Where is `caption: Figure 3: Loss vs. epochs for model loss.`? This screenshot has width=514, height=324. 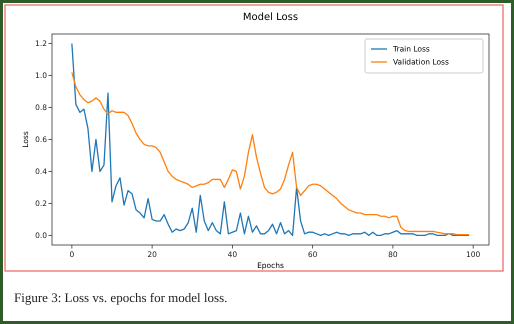
caption: Figure 3: Loss vs. epochs for model loss. is located at coordinates (121, 297).